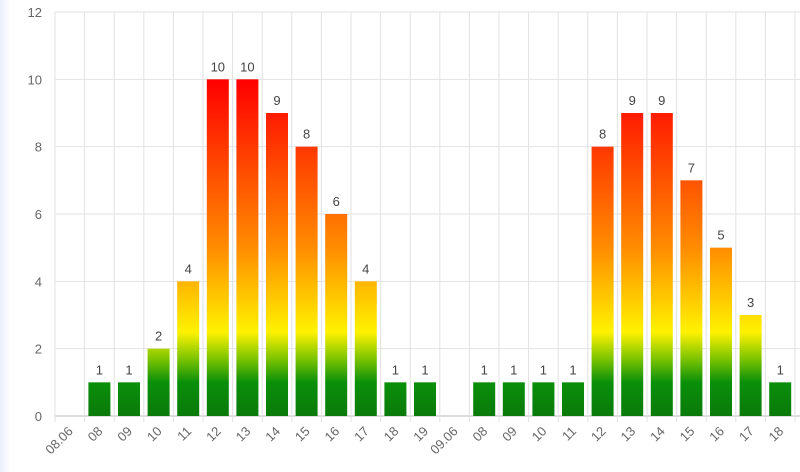 This screenshot has width=800, height=472. What do you see at coordinates (420, 434) in the screenshot?
I see `x-tick-label: 19` at bounding box center [420, 434].